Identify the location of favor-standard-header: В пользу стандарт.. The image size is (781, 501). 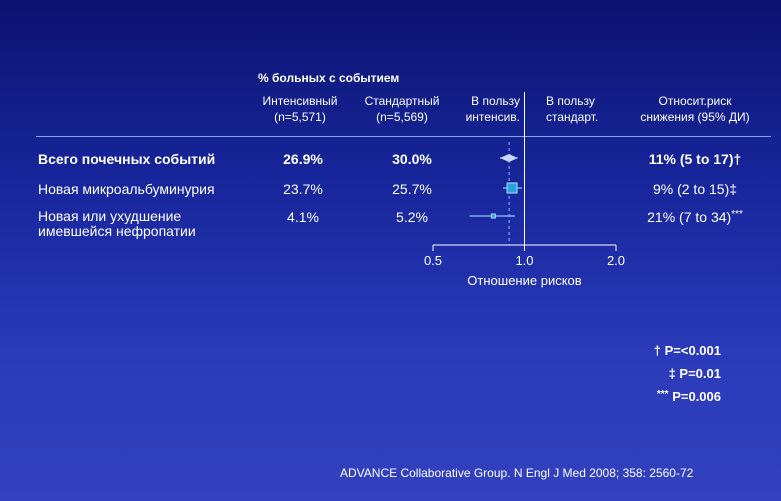
(581, 109).